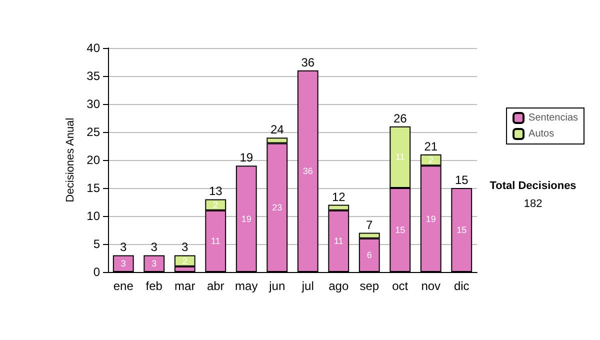 The width and height of the screenshot is (600, 340). I want to click on legend-label: Autos, so click(541, 134).